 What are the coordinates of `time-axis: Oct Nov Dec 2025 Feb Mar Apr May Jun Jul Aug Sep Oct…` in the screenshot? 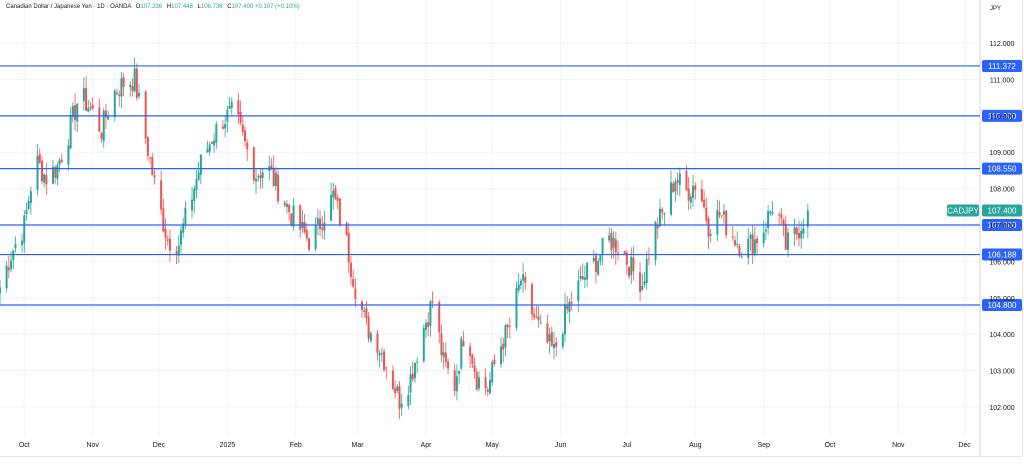 It's located at (495, 445).